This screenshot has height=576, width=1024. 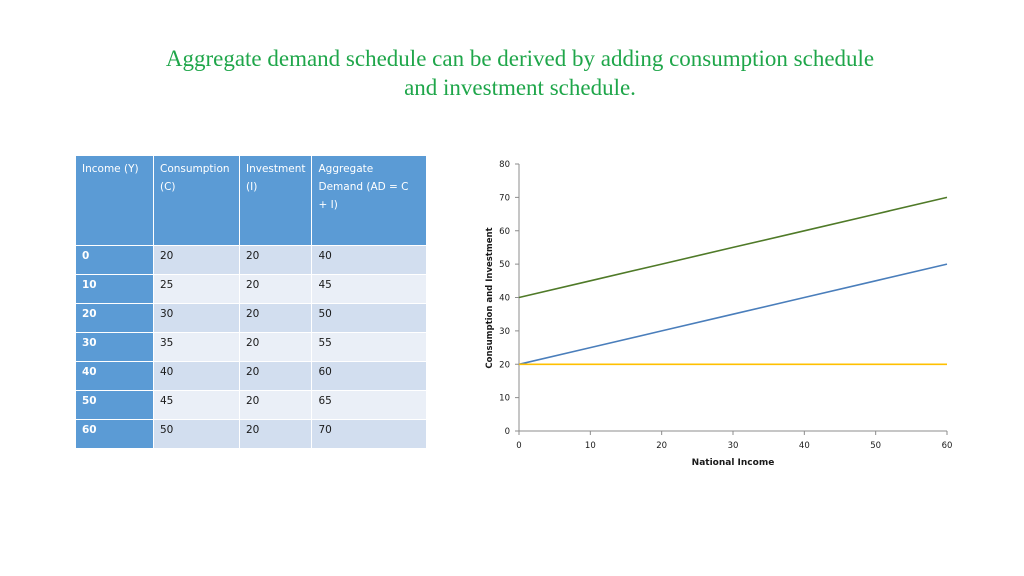 I want to click on aggregate-demand-cell: 55, so click(x=369, y=347).